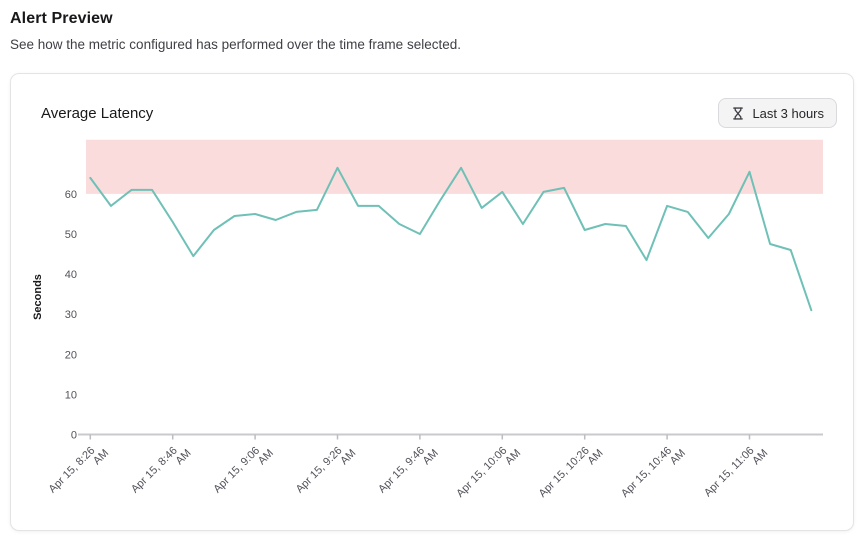 The height and width of the screenshot is (545, 863). Describe the element at coordinates (38, 297) in the screenshot. I see `y-axis-title: Seconds` at that location.